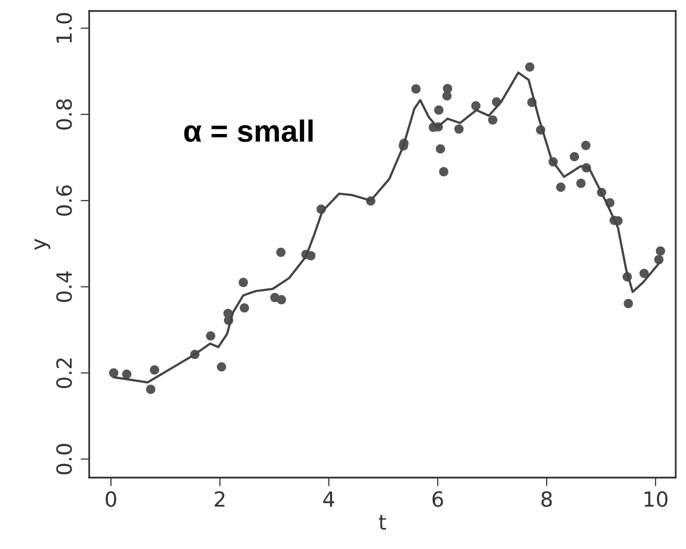  I want to click on x-tick-label: 10, so click(656, 499).